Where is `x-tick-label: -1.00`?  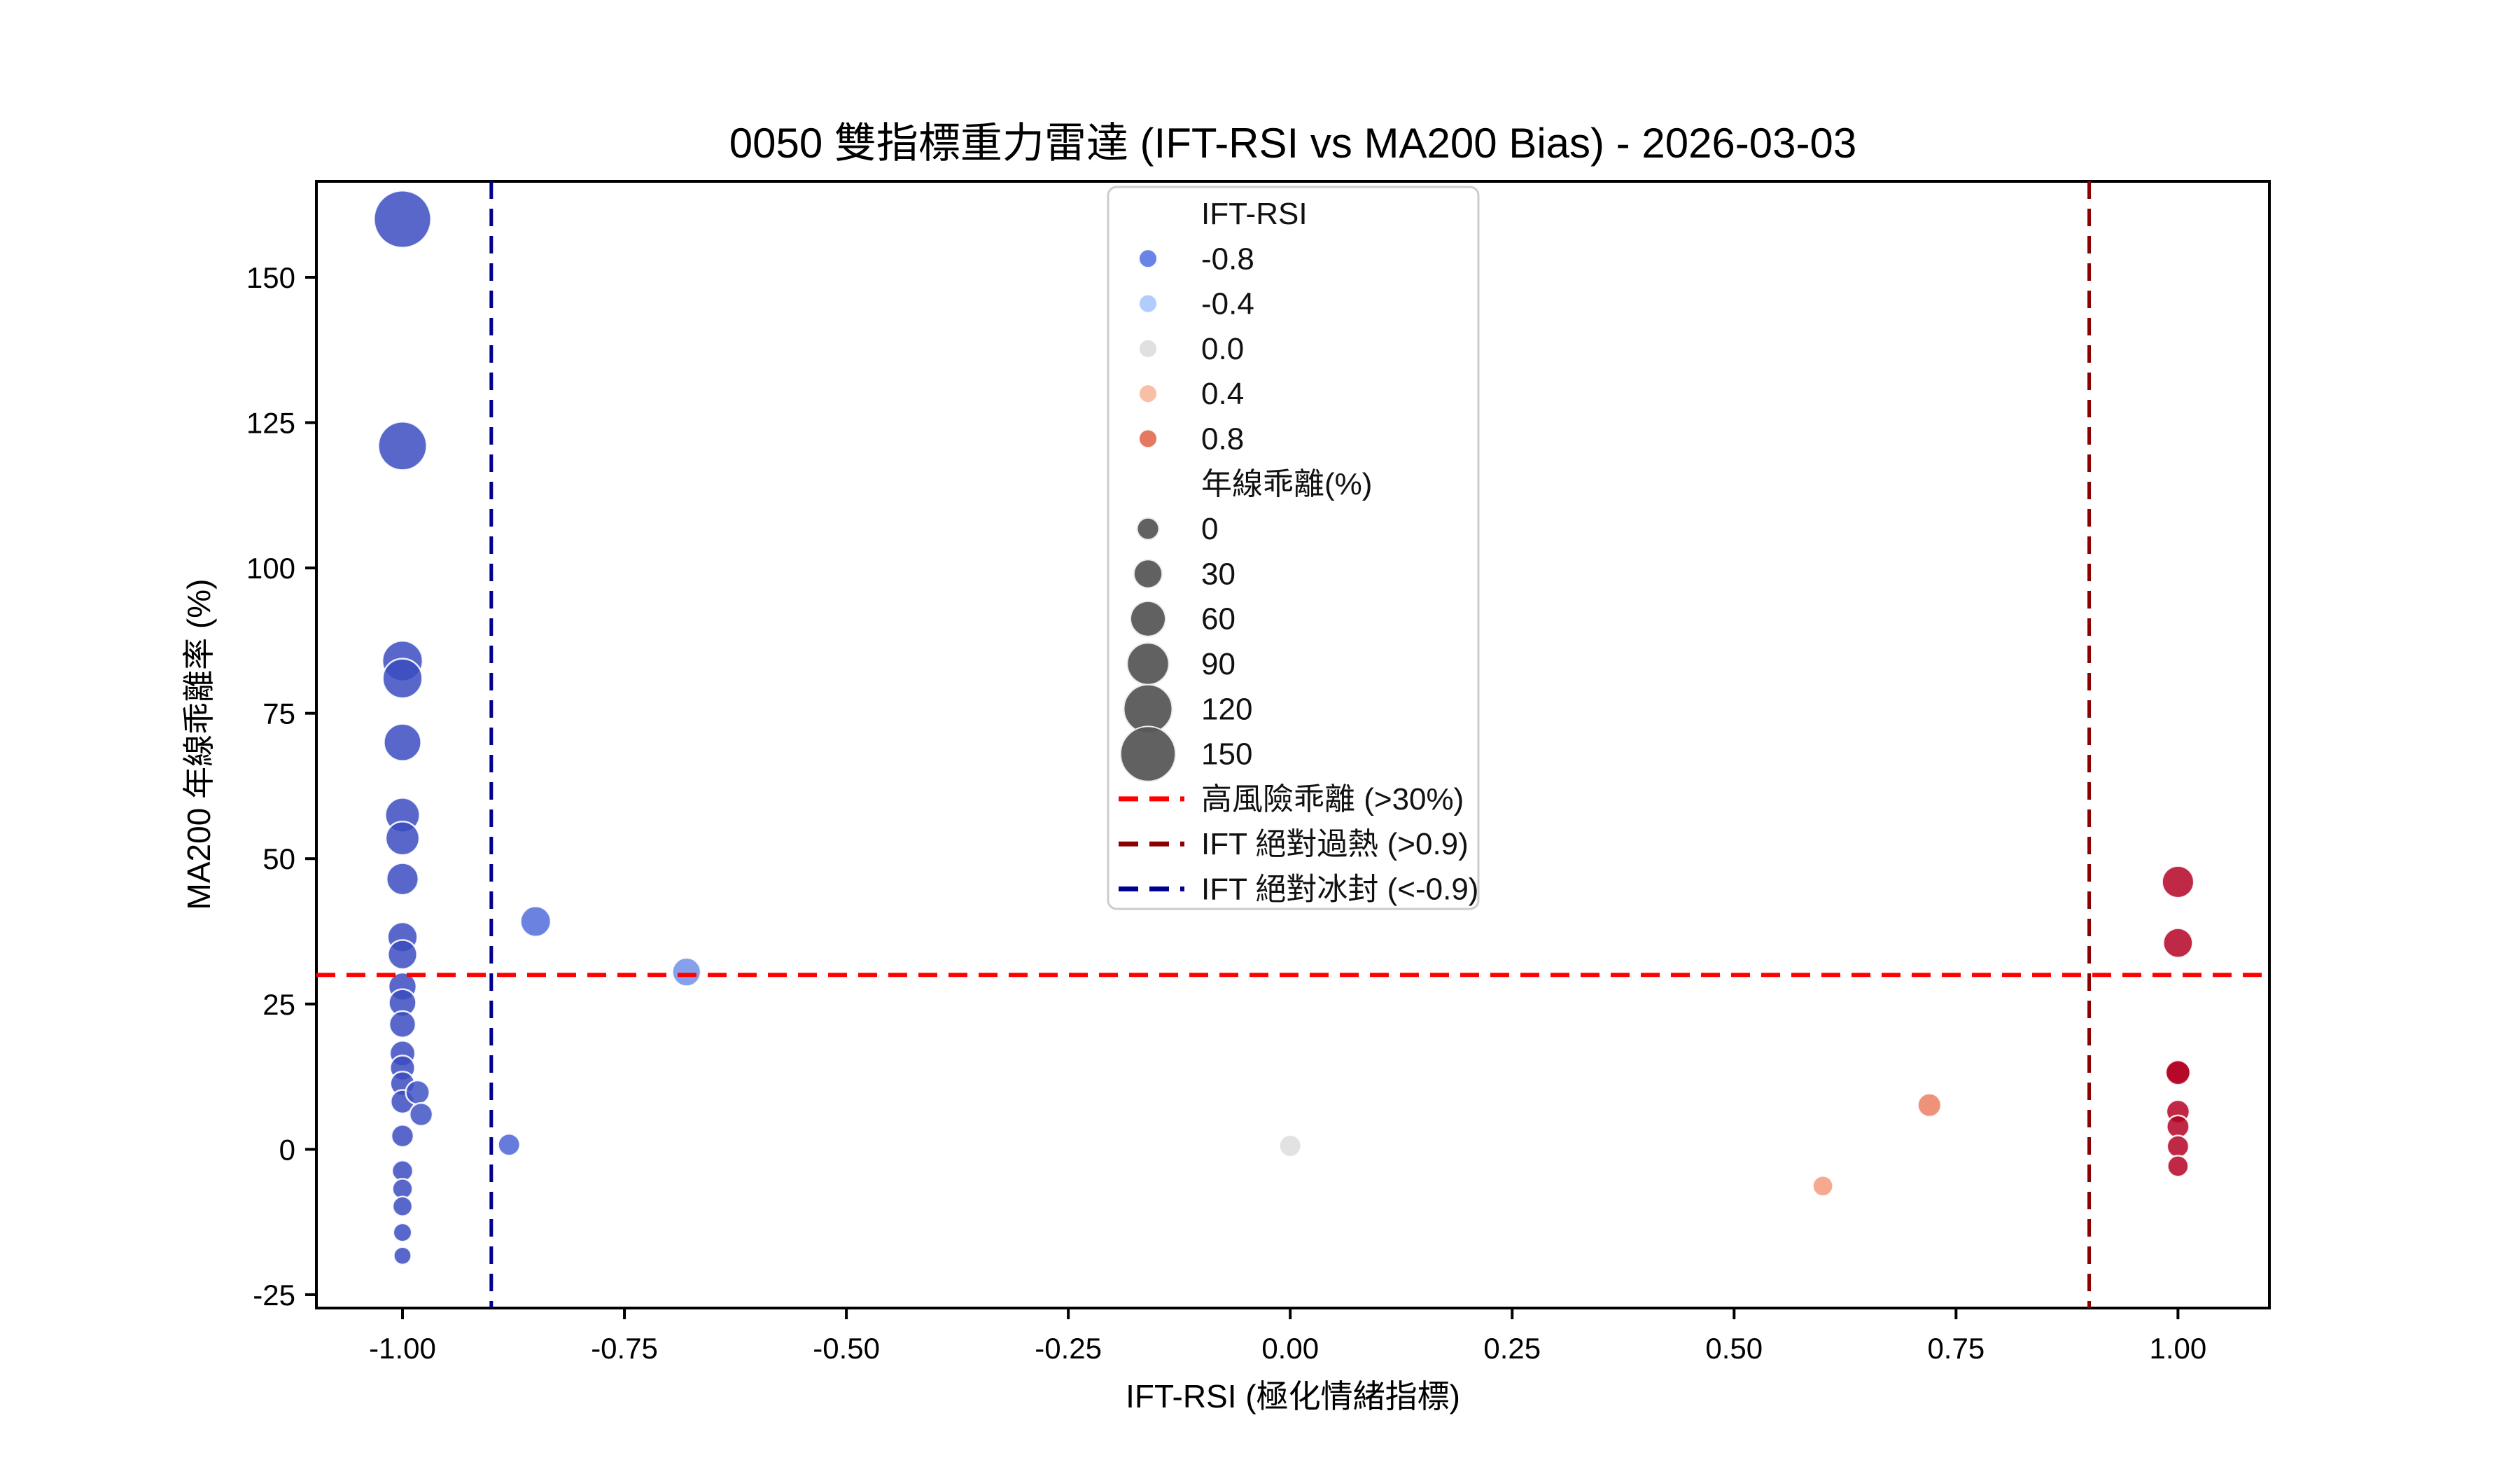
x-tick-label: -1.00 is located at coordinates (402, 1348).